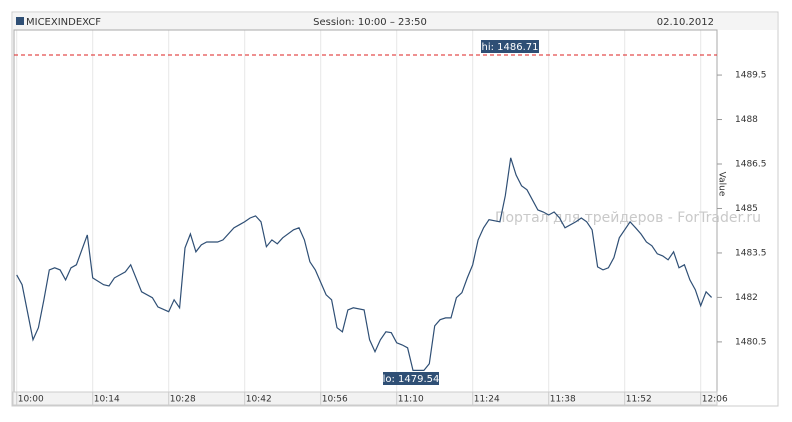 The image size is (792, 422). I want to click on hi-box, so click(510, 46).